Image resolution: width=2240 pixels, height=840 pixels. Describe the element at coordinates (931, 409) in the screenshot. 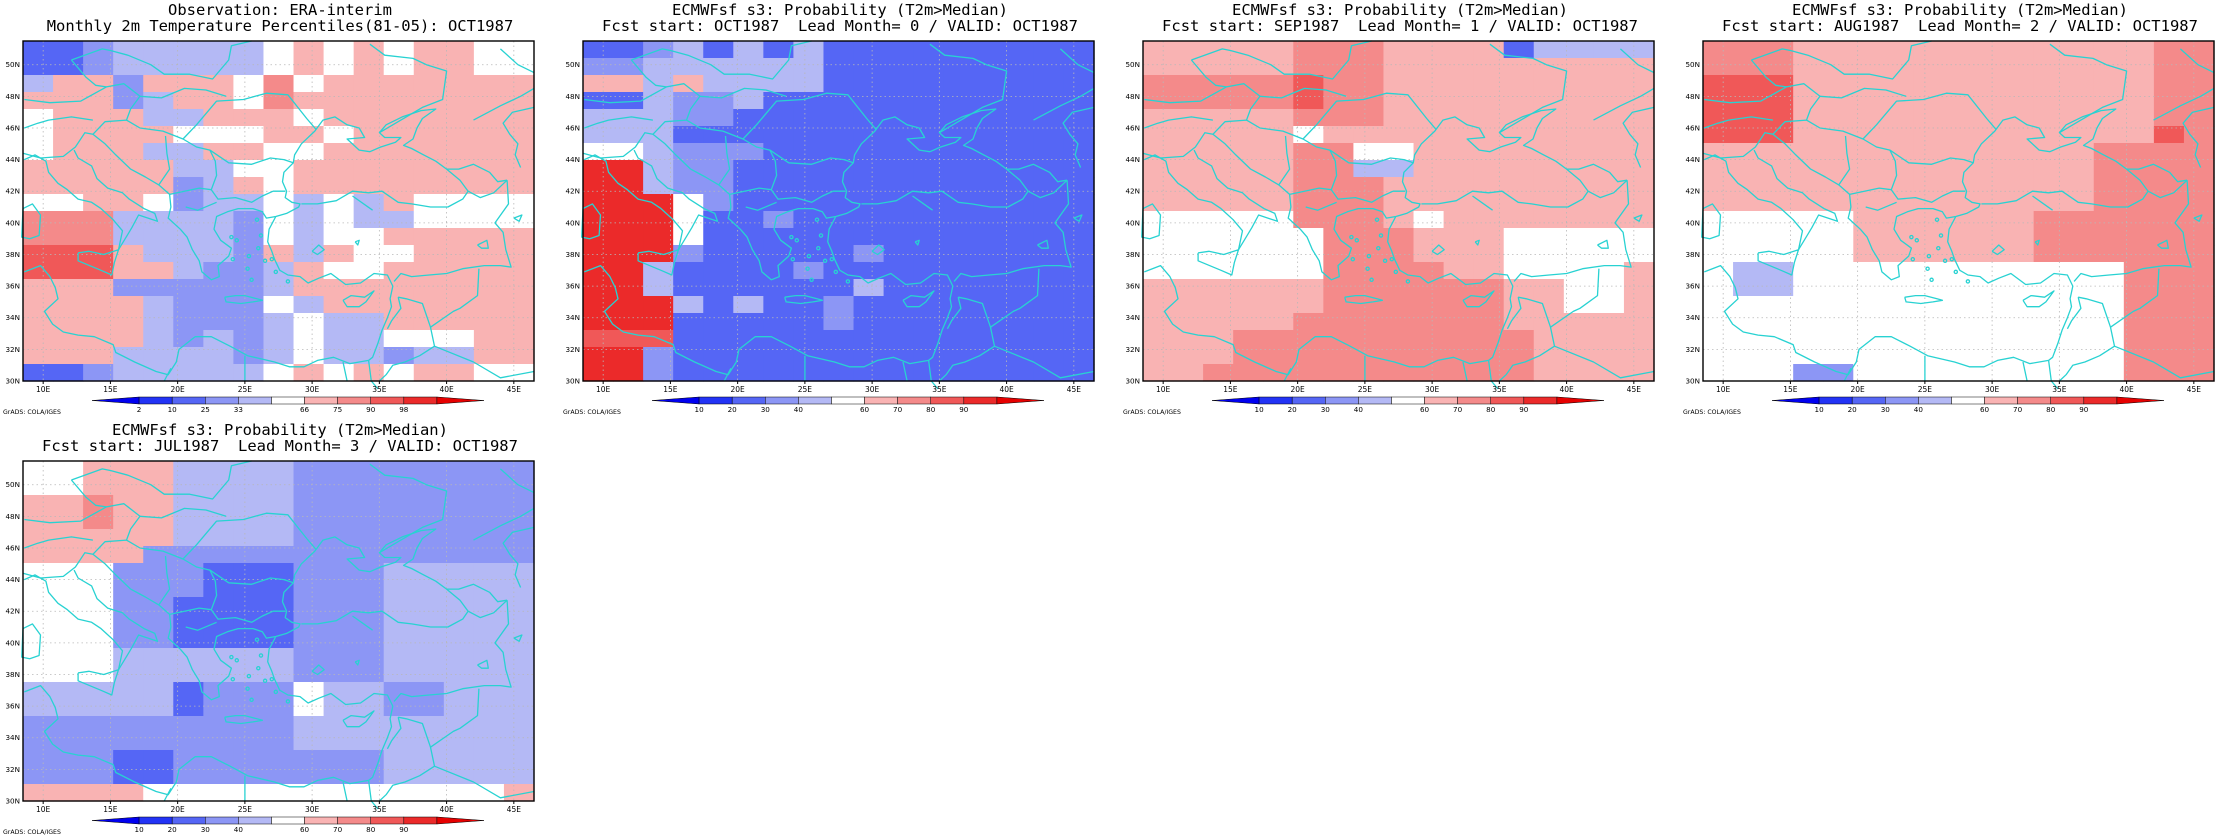

I see `colorbar-label: 80` at that location.